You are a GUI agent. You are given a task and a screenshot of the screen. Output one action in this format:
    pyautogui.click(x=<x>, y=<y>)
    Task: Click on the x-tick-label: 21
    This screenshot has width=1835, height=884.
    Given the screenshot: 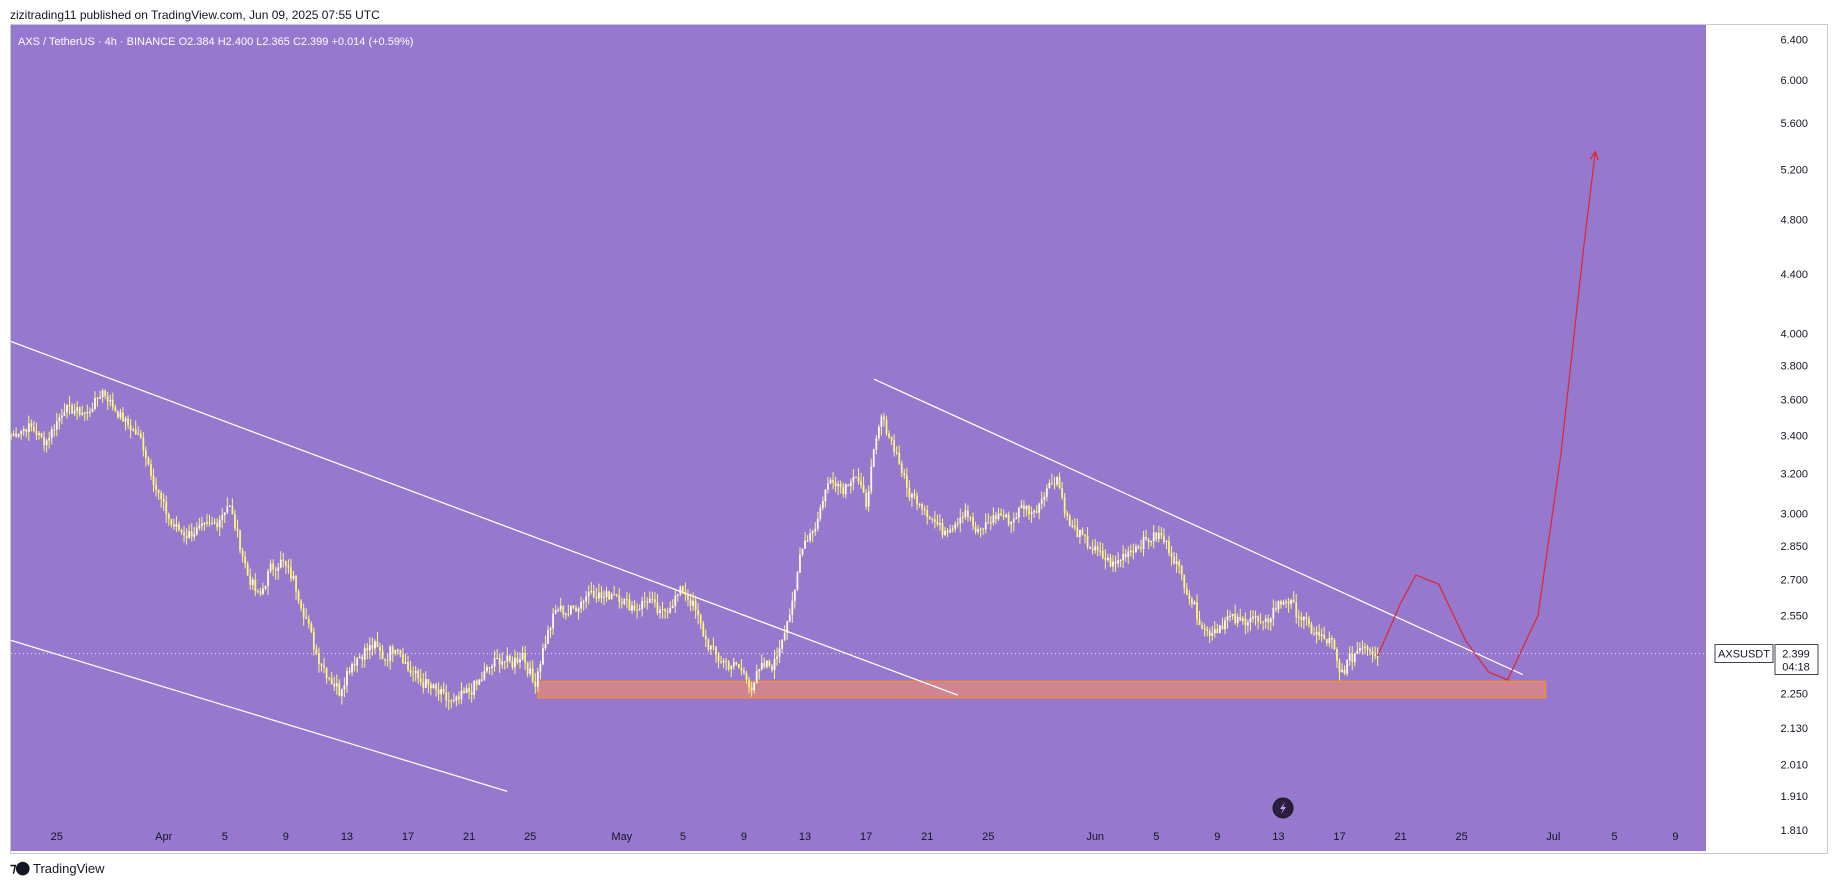 What is the action you would take?
    pyautogui.click(x=927, y=837)
    